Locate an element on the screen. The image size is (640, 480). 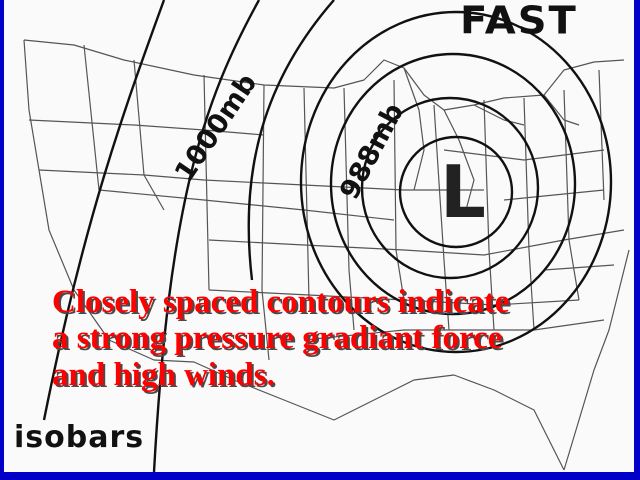
fast-label: FAST is located at coordinates (519, 21).